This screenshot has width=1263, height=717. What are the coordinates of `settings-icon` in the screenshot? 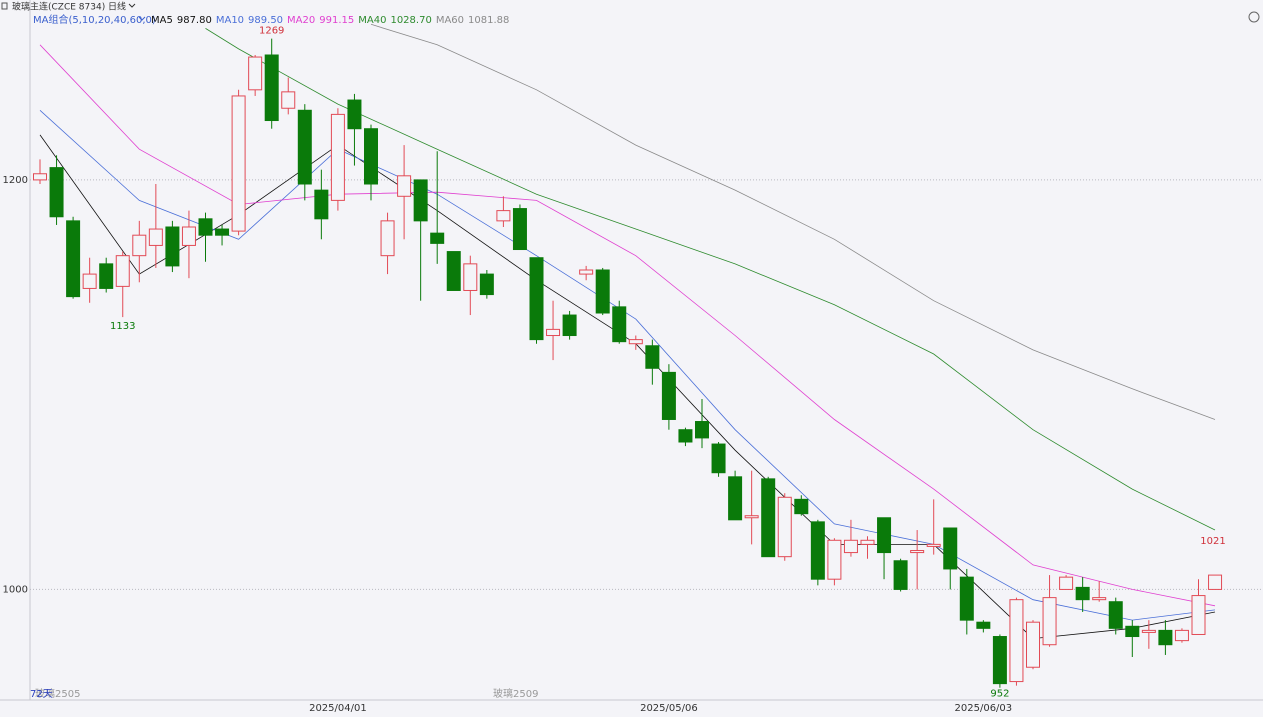 It's located at (1254, 17).